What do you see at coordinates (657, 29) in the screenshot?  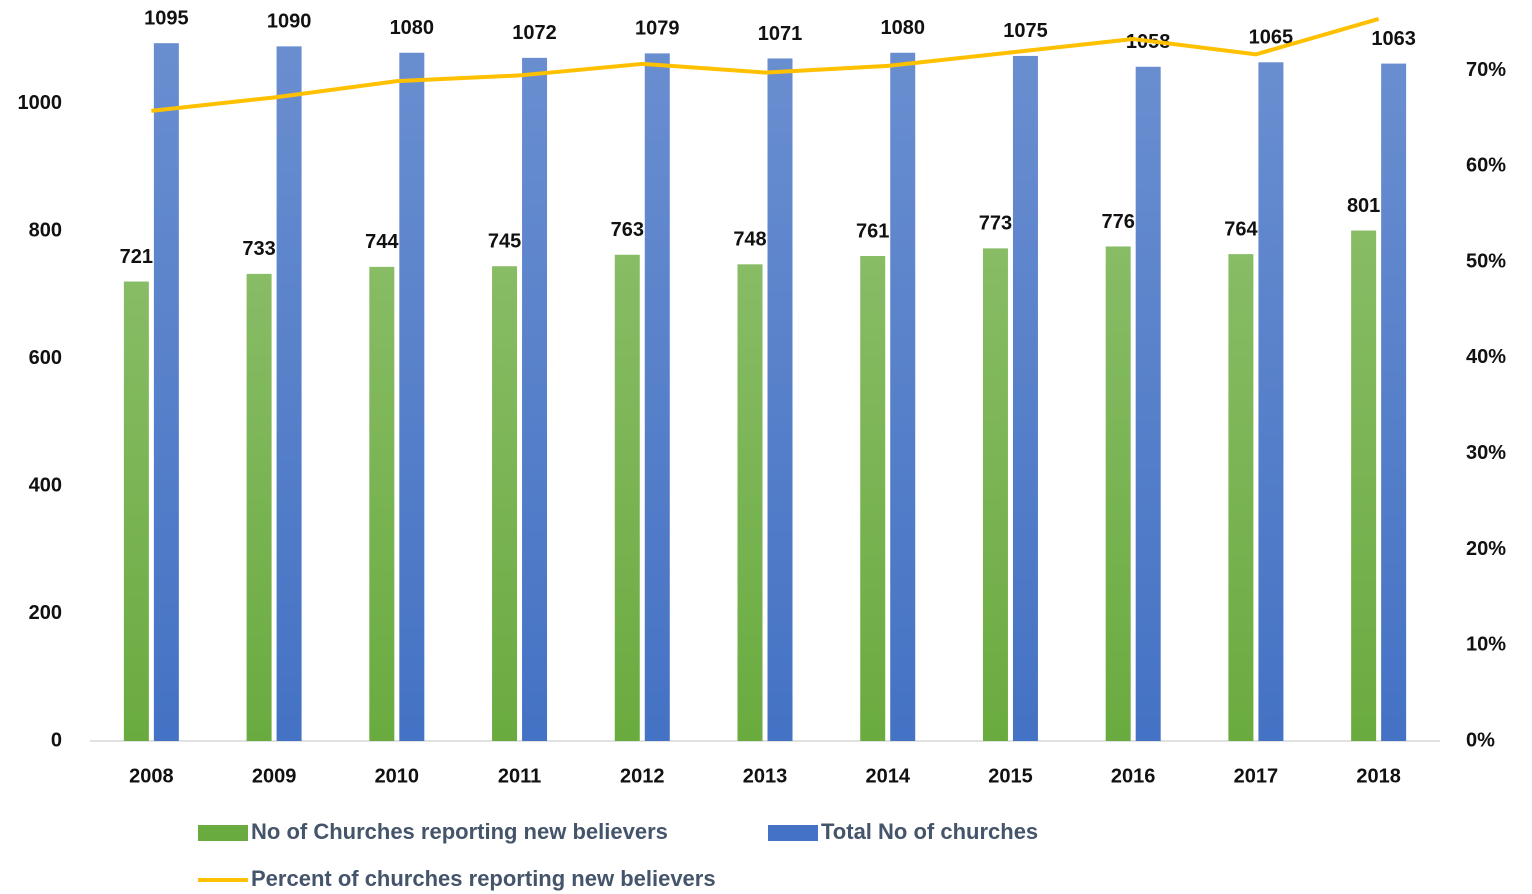 I see `data-label: 1079` at bounding box center [657, 29].